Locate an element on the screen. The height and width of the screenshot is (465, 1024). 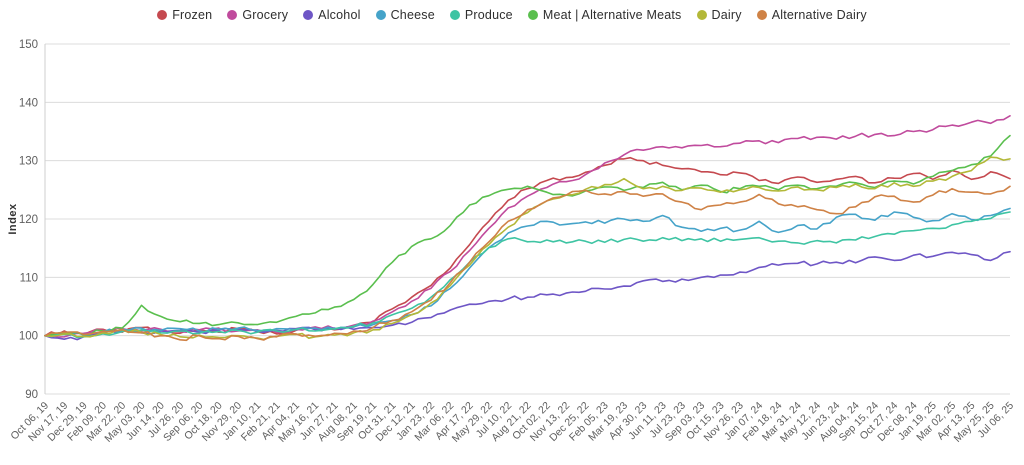
legend-item-dairy: Dairy is located at coordinates (719, 15).